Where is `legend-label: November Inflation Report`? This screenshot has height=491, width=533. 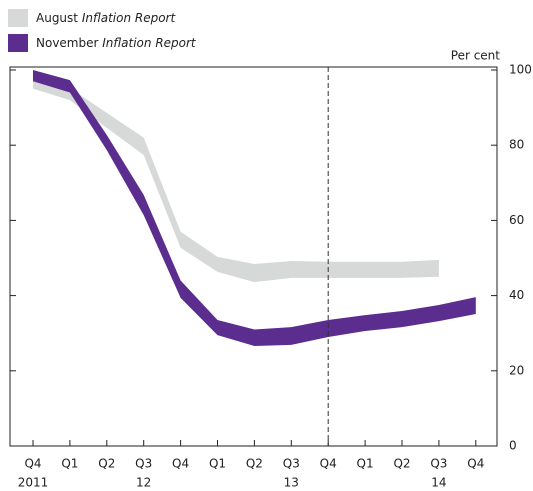 legend-label: November Inflation Report is located at coordinates (116, 43).